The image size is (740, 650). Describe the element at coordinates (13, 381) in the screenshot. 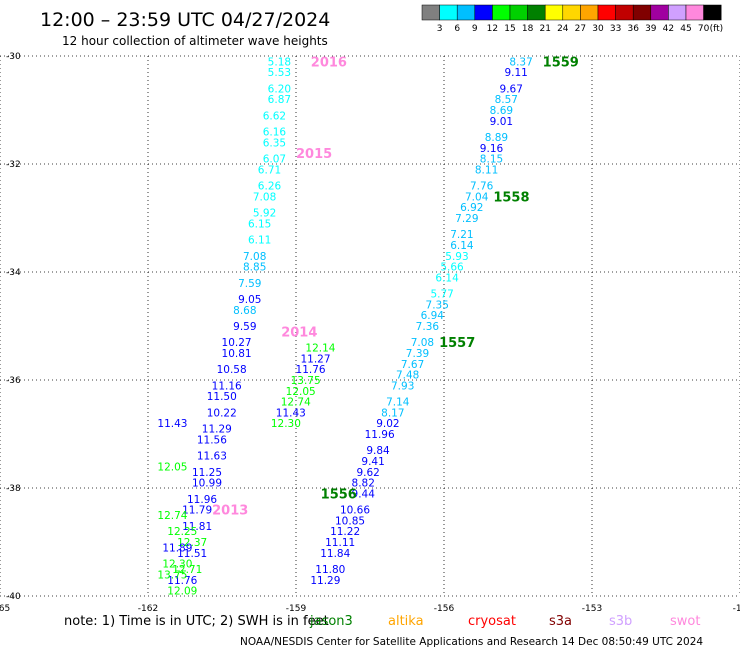

I see `y-tick-label: -36` at that location.